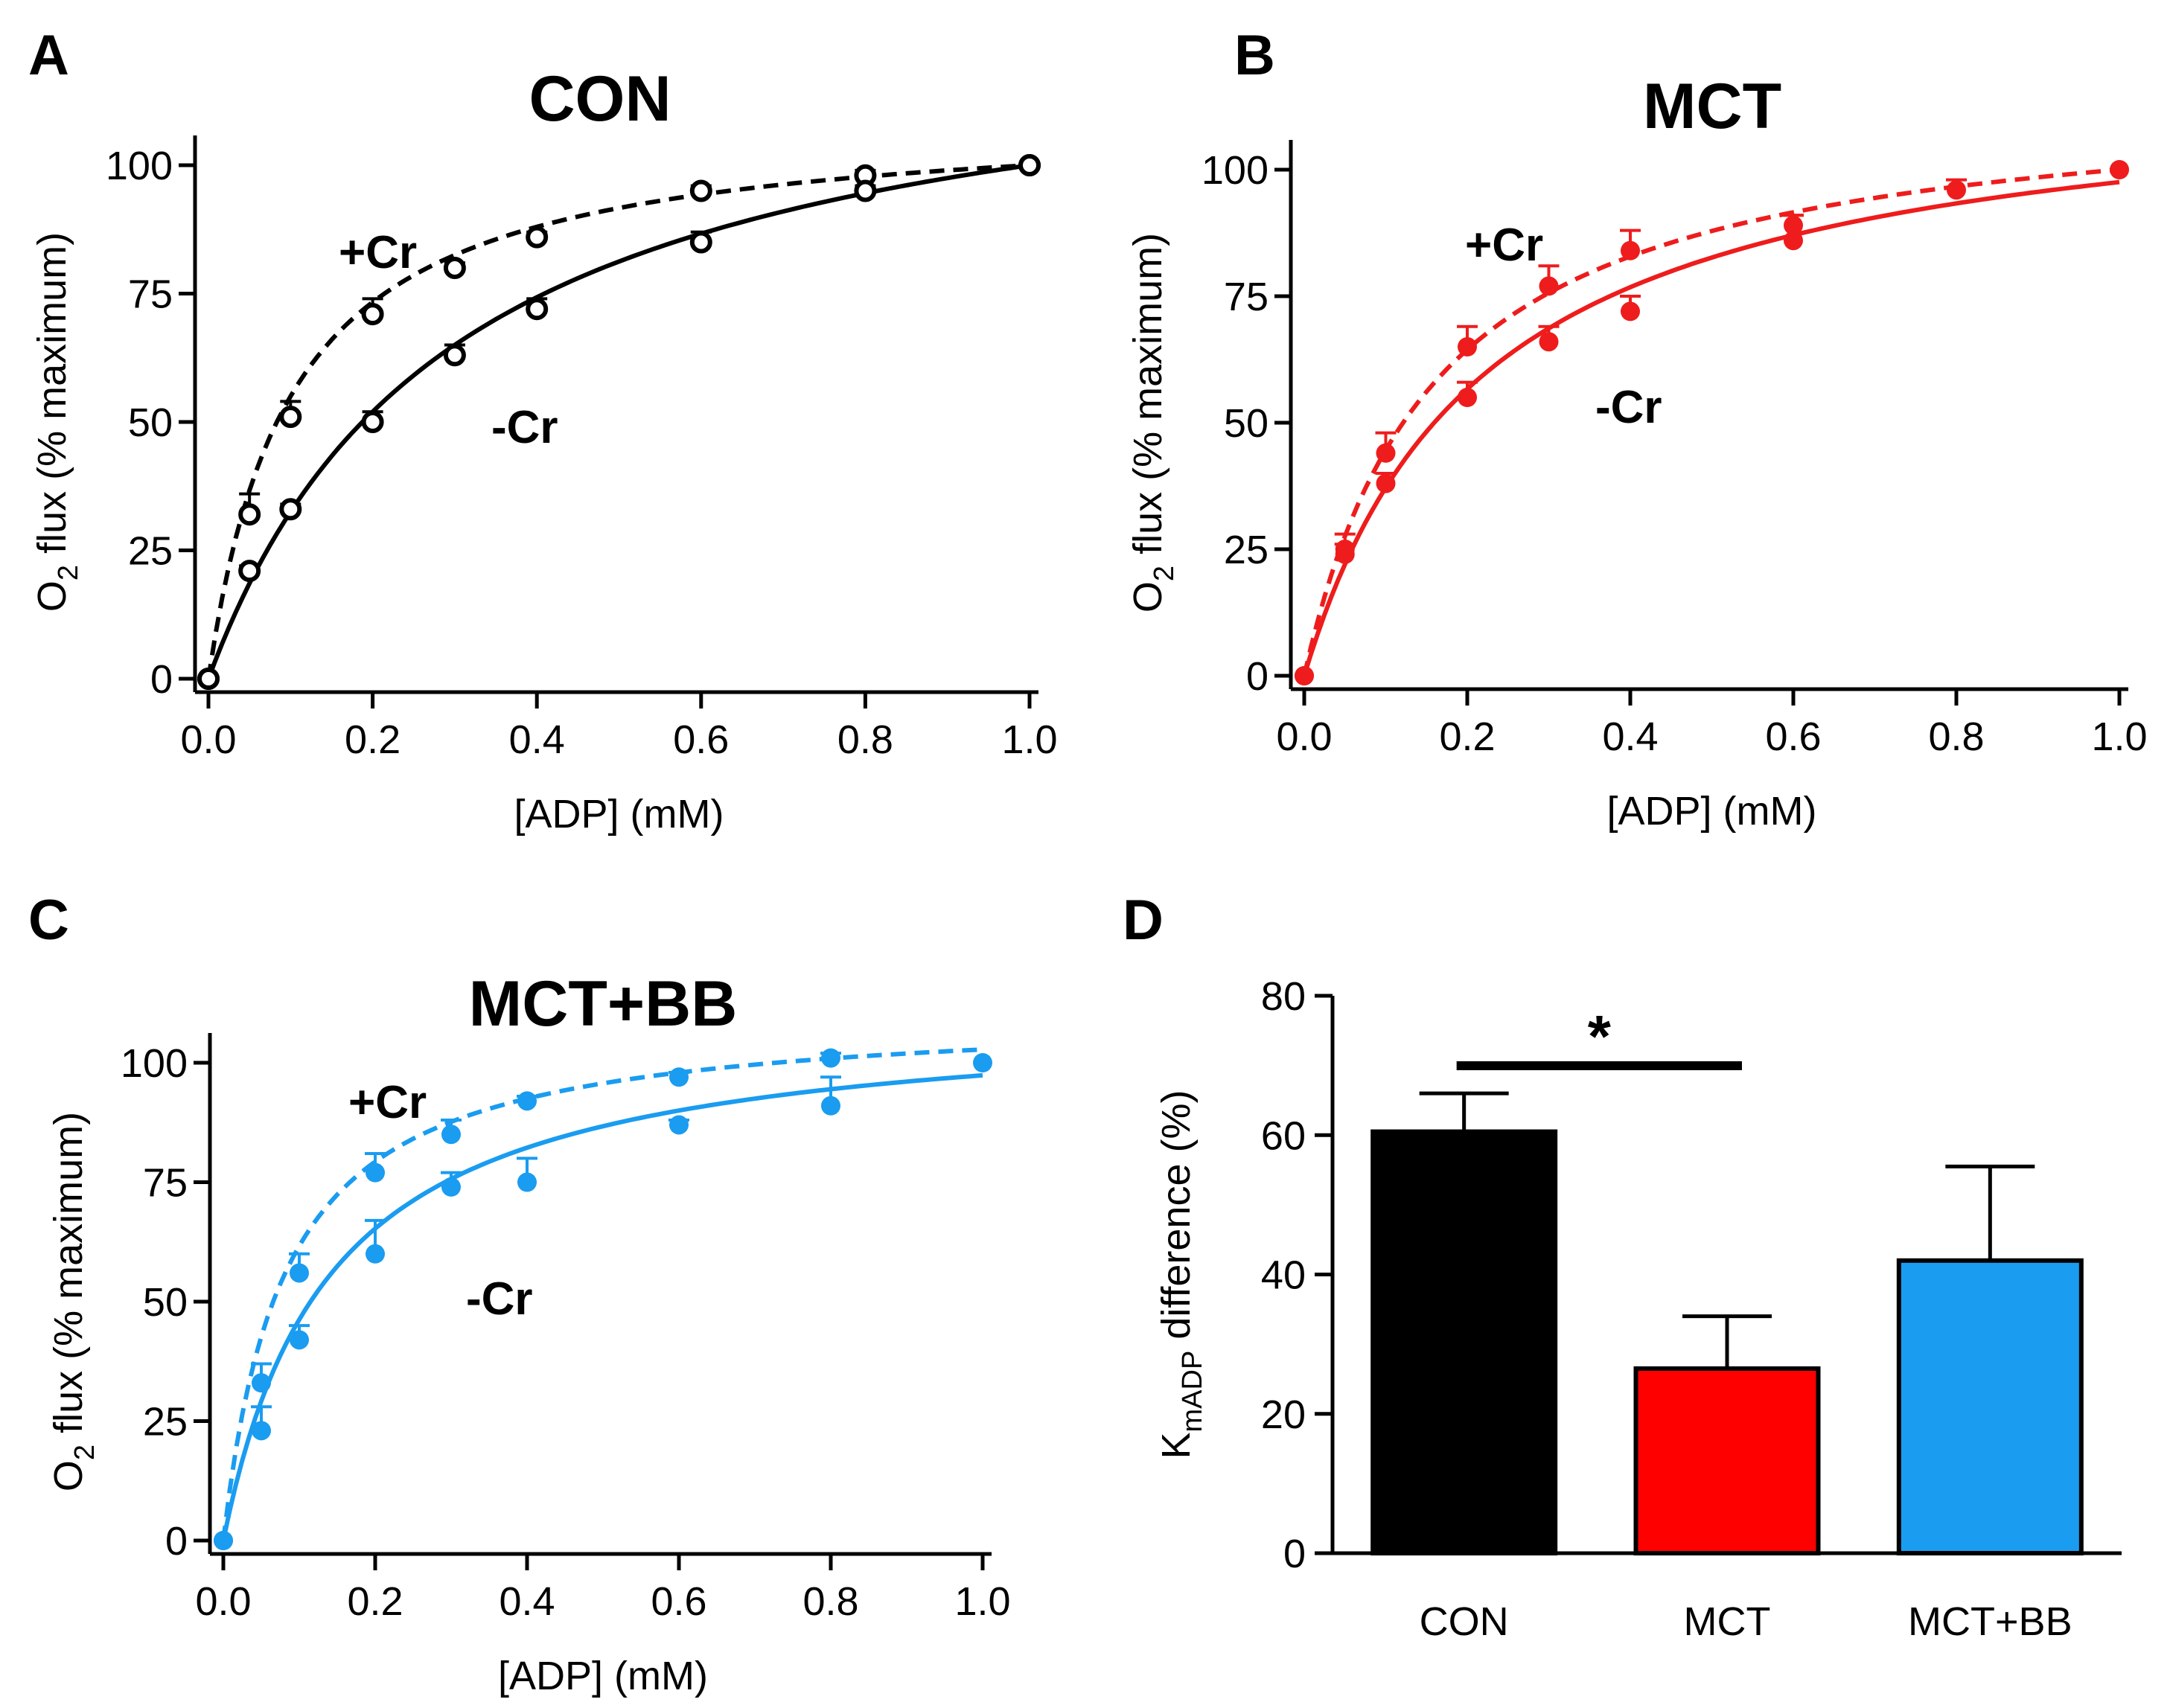 Image resolution: width=2170 pixels, height=1708 pixels. What do you see at coordinates (1192, 1392) in the screenshot?
I see `y-axis-label-subscript: mADP` at bounding box center [1192, 1392].